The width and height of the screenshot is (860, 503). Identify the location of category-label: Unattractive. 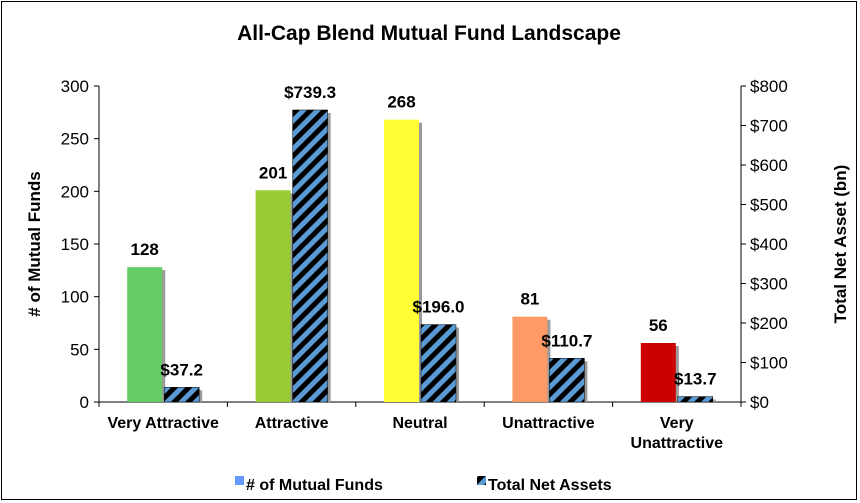
(548, 423).